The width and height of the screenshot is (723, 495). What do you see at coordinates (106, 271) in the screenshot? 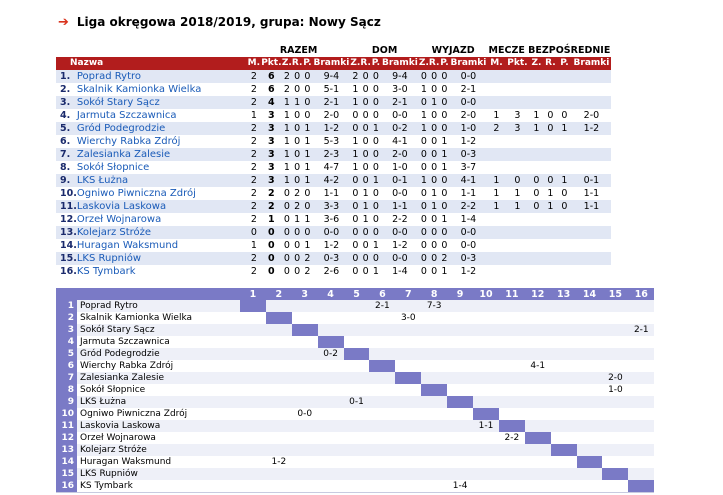
I see `team-link: KS Tymbark` at bounding box center [106, 271].